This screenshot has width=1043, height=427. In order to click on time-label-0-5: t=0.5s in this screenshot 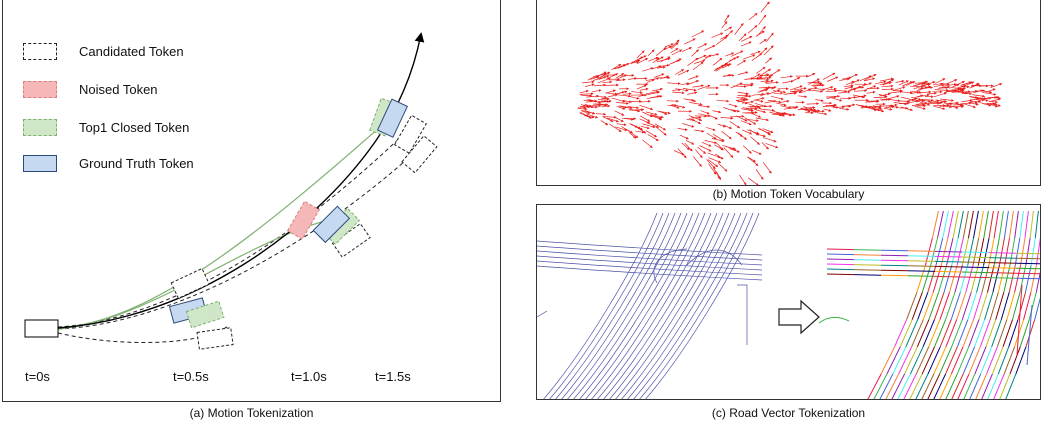, I will do `click(191, 376)`.